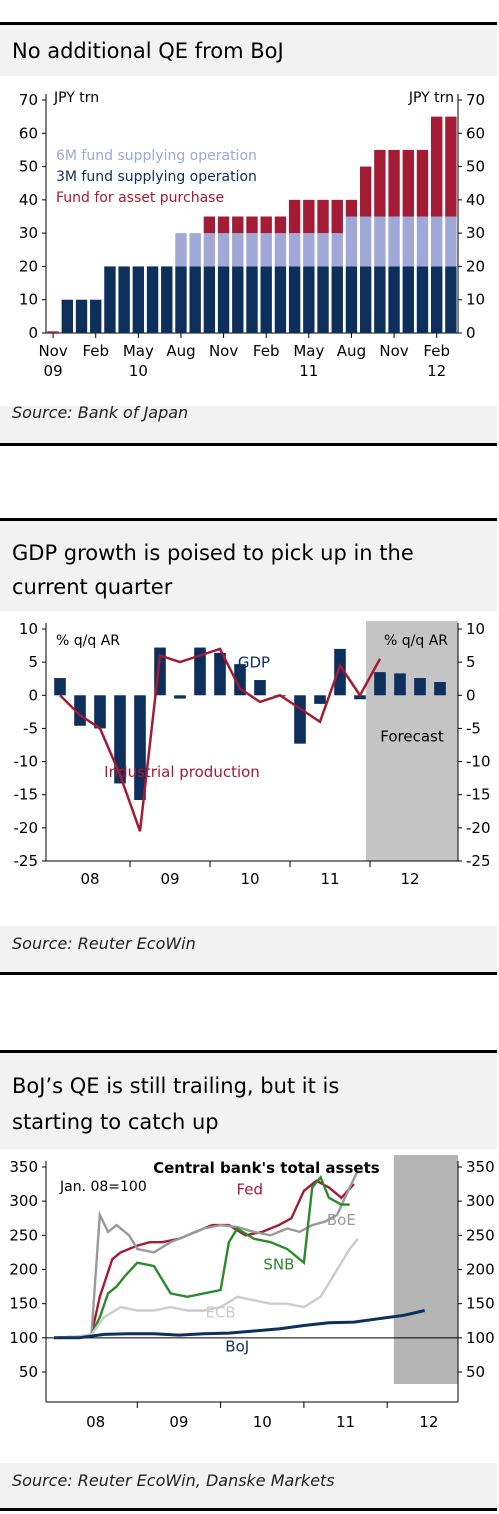 The height and width of the screenshot is (1514, 499). What do you see at coordinates (103, 1187) in the screenshot?
I see `index-note: Jan. 08=100` at bounding box center [103, 1187].